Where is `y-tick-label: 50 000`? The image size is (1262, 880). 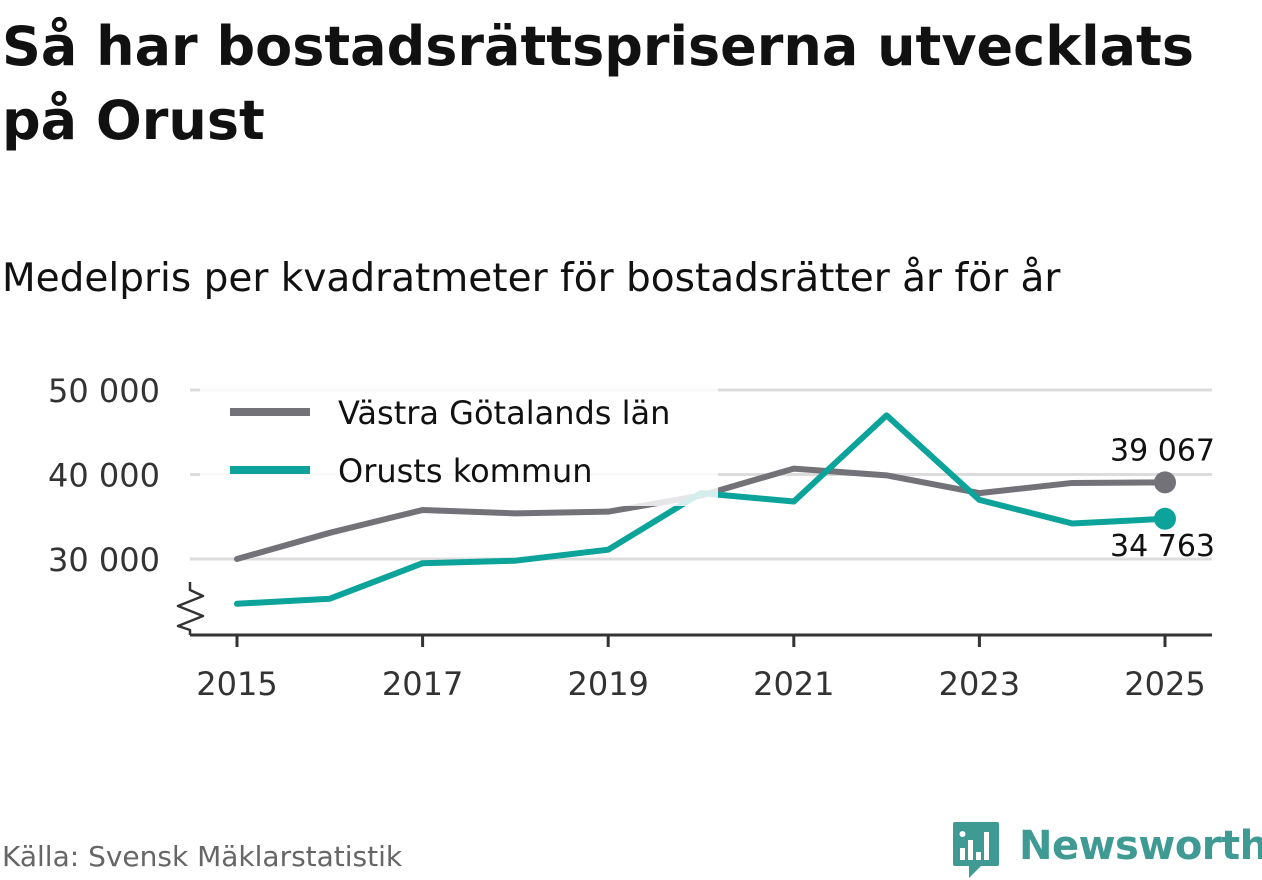
y-tick-label: 50 000 is located at coordinates (104, 391).